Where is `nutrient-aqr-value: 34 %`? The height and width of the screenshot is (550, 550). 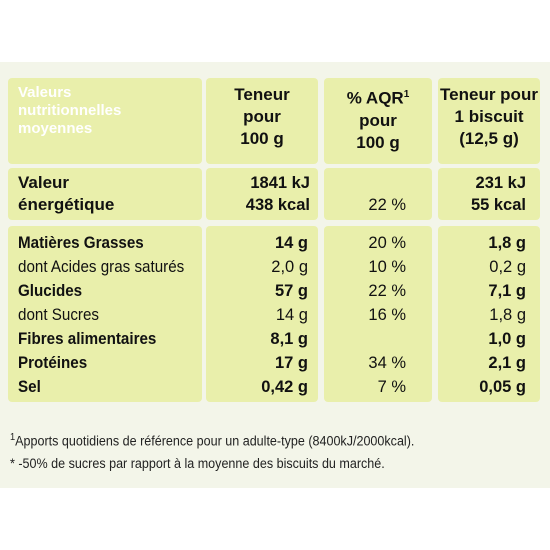 nutrient-aqr-value: 34 % is located at coordinates (387, 363).